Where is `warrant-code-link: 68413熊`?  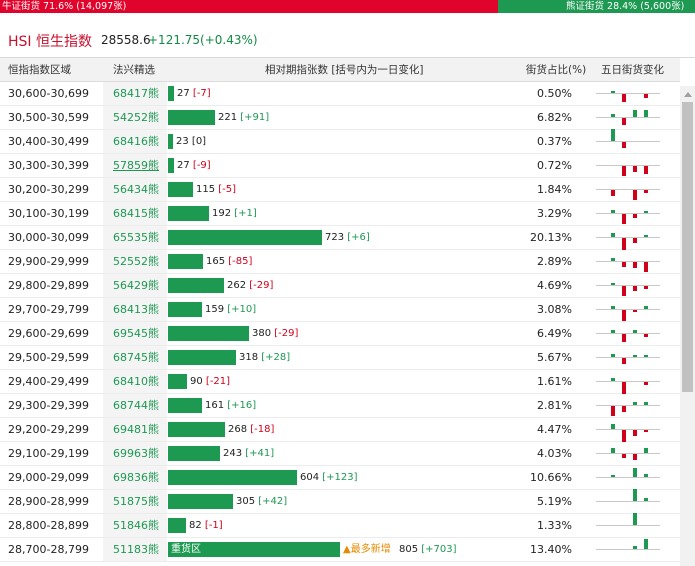 warrant-code-link: 68413熊 is located at coordinates (135, 309).